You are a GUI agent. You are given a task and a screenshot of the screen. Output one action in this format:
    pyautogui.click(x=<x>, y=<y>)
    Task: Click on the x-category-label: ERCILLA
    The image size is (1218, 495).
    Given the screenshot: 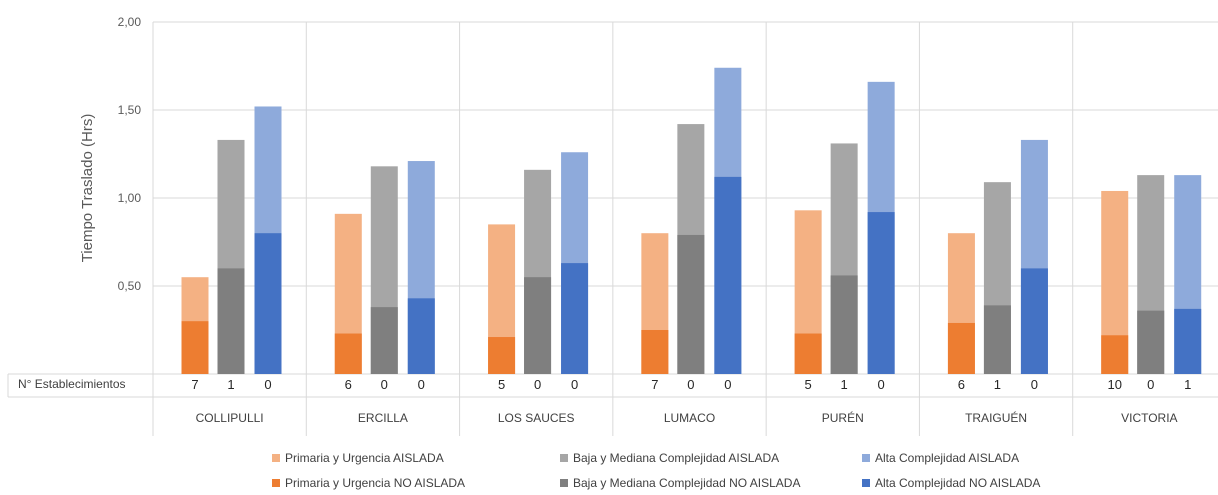 What is the action you would take?
    pyautogui.click(x=383, y=418)
    